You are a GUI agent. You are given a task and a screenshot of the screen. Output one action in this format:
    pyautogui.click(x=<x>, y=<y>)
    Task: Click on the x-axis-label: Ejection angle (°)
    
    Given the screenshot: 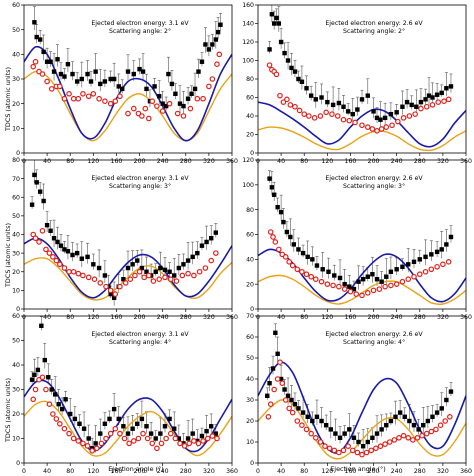 What is the action you would take?
    pyautogui.click(x=135, y=469)
    